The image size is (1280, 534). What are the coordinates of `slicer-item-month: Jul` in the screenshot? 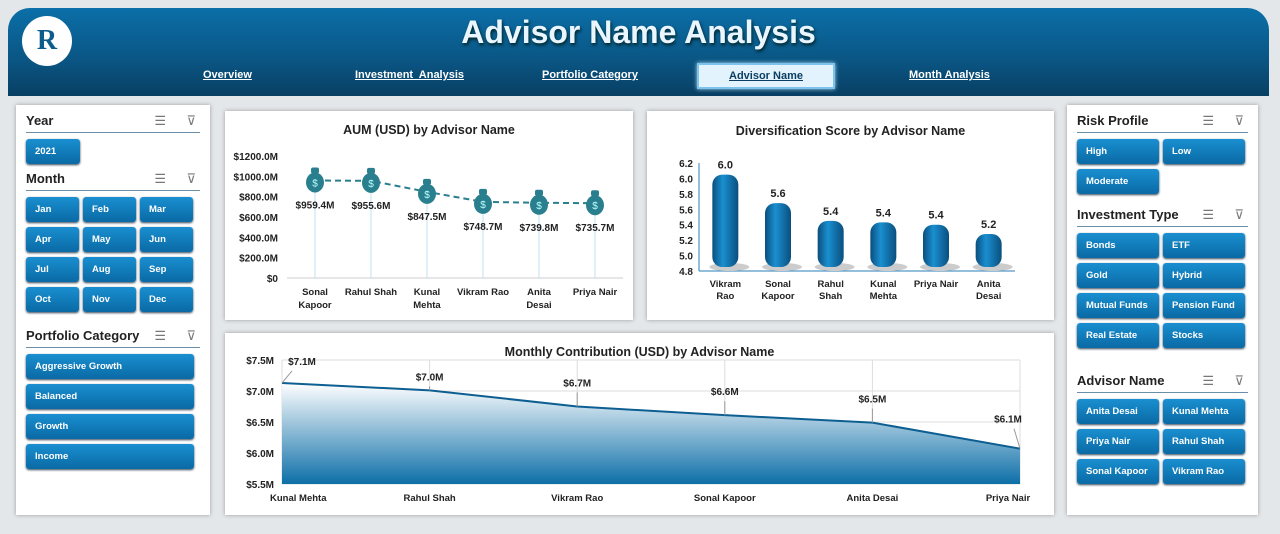 It's located at (52, 269).